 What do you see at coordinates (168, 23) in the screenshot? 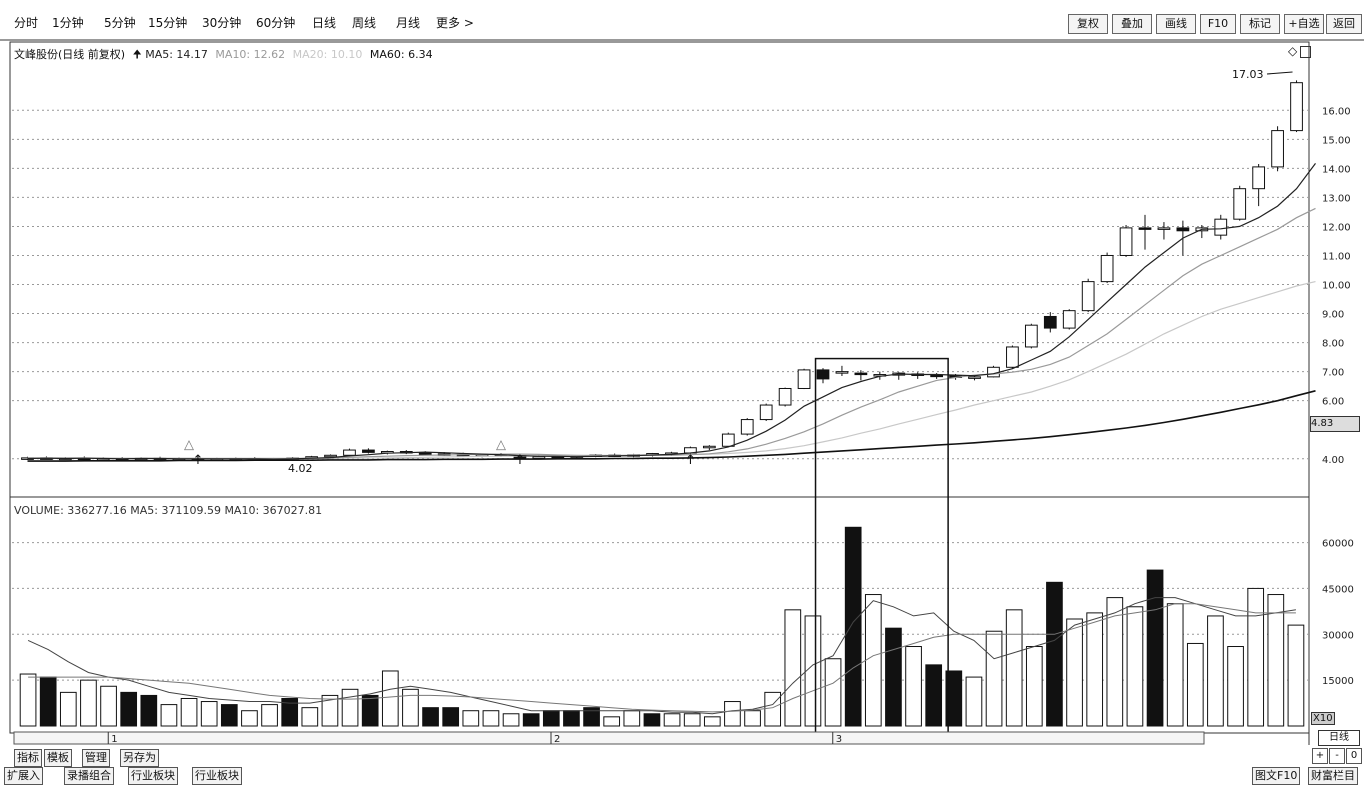
I see `period-tab-15min: 15分钟` at bounding box center [168, 23].